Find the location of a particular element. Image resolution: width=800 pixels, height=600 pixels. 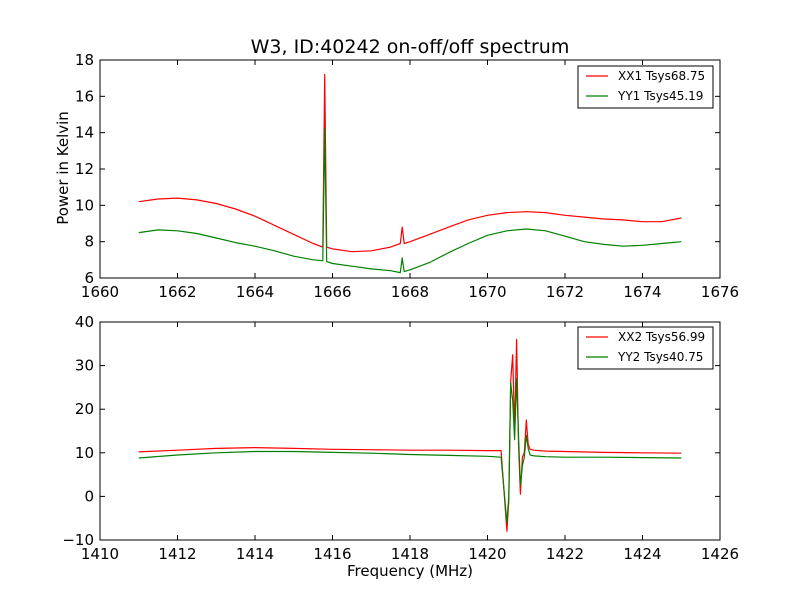

x-tick-label: 1666 is located at coordinates (332, 292).